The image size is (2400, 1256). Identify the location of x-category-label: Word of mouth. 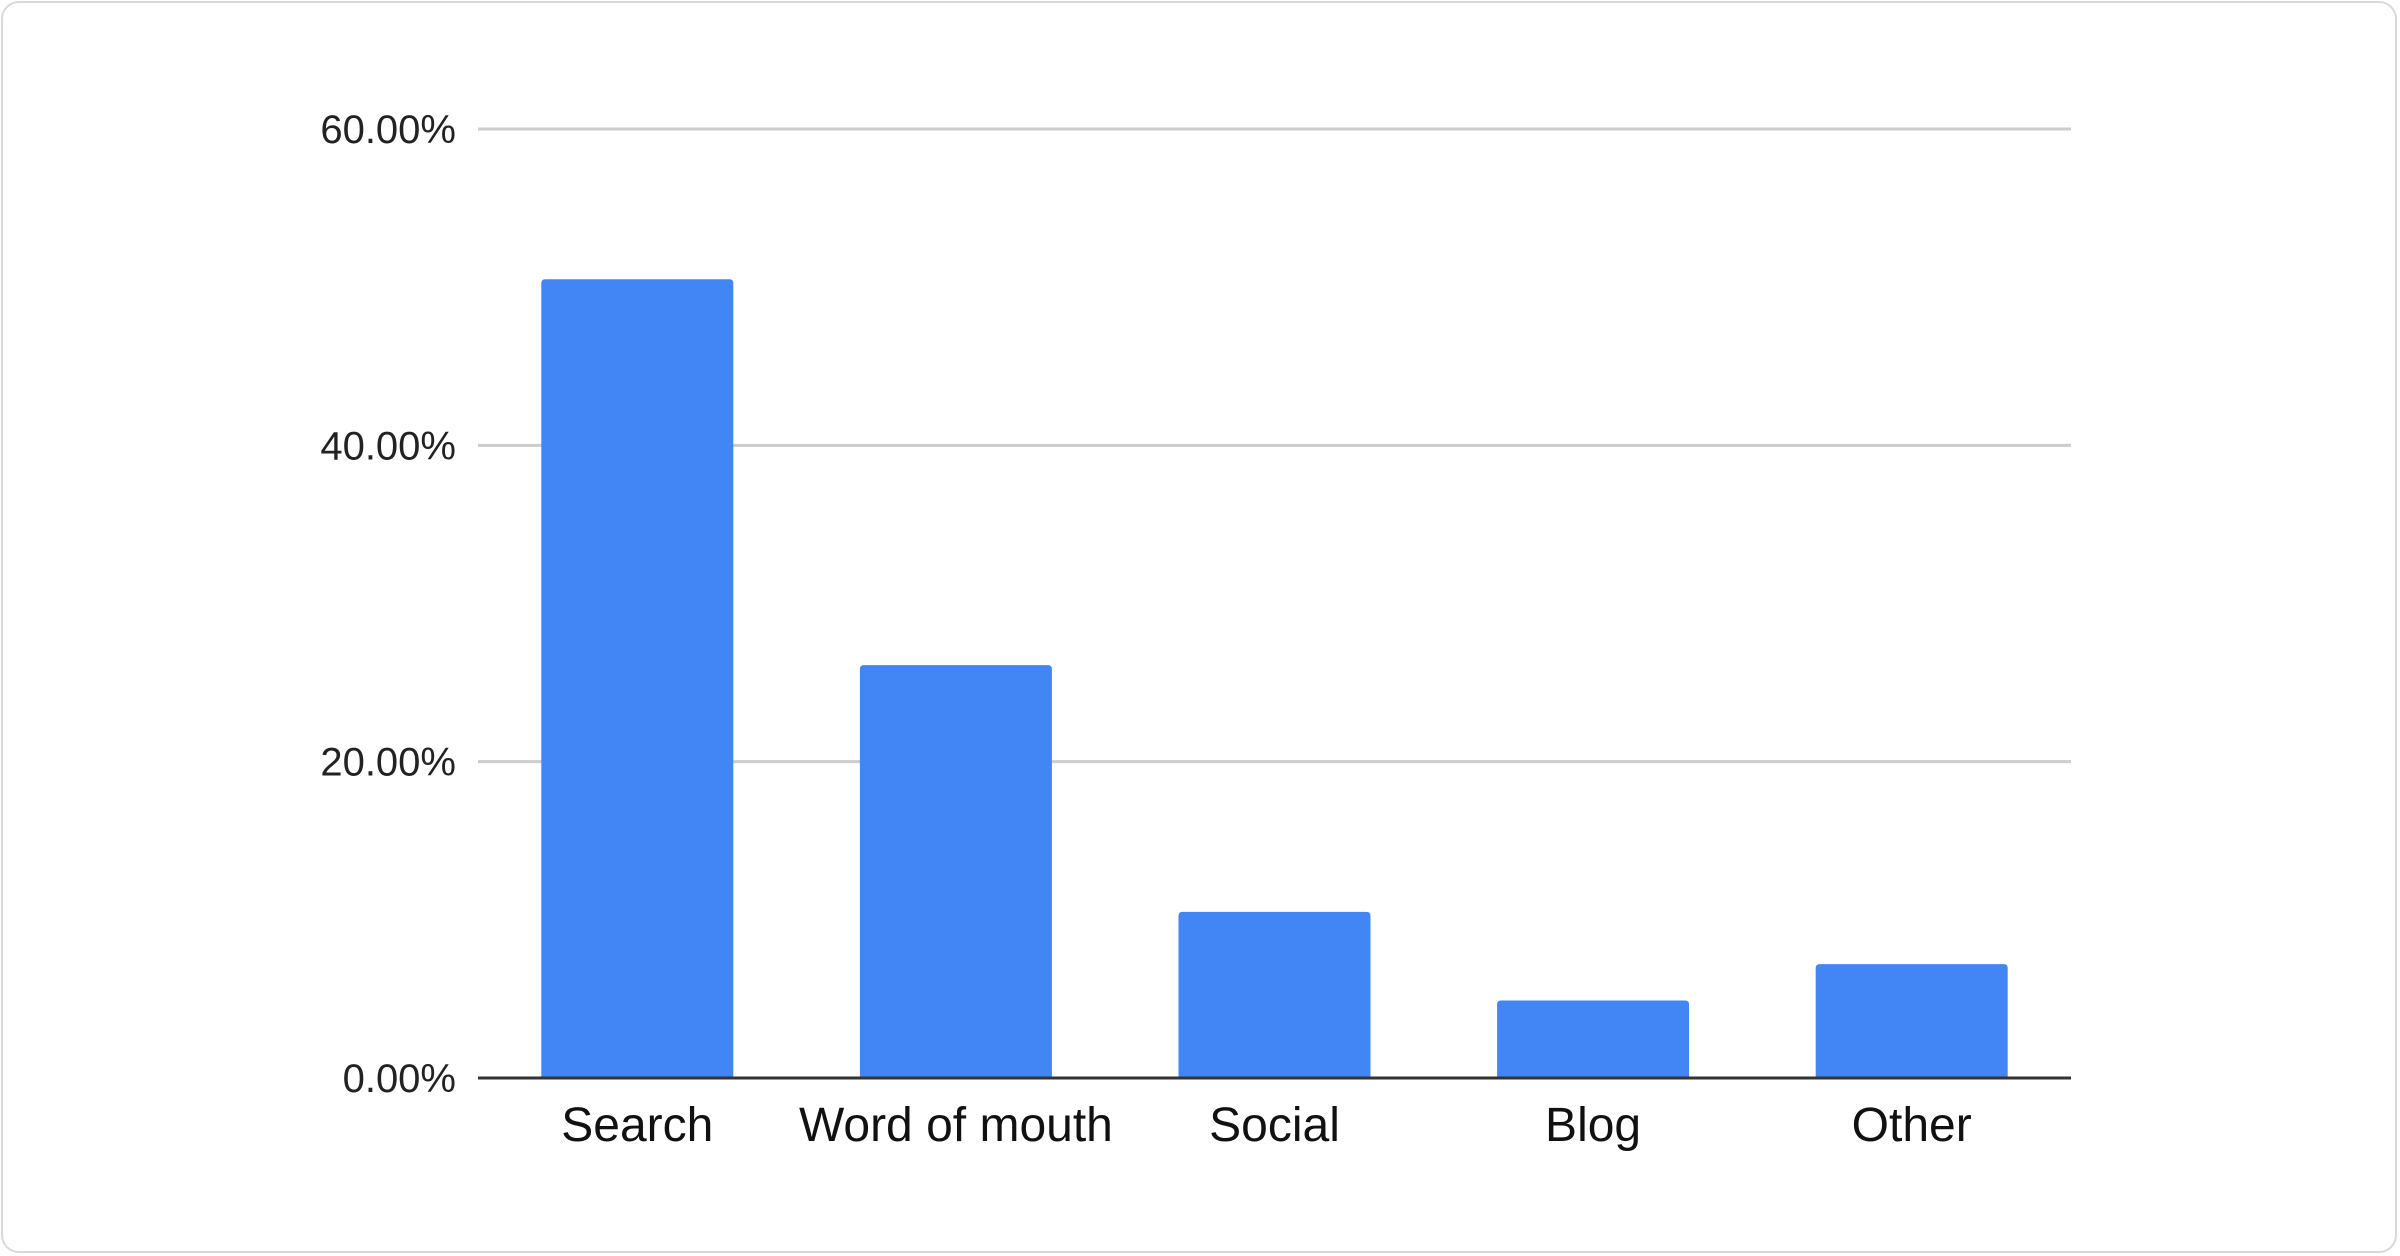
(956, 1125).